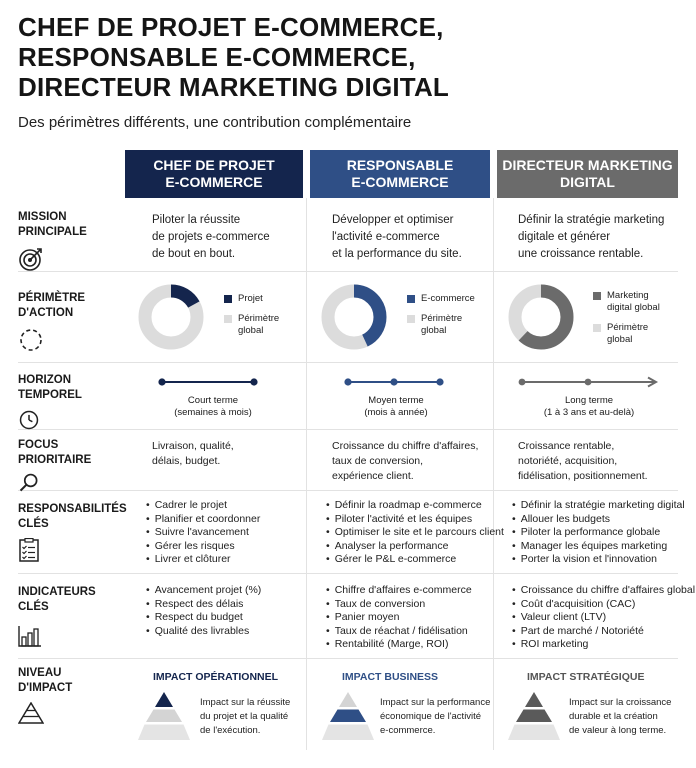  Describe the element at coordinates (598, 547) in the screenshot. I see `list-item: Manager les équipes marketing` at that location.